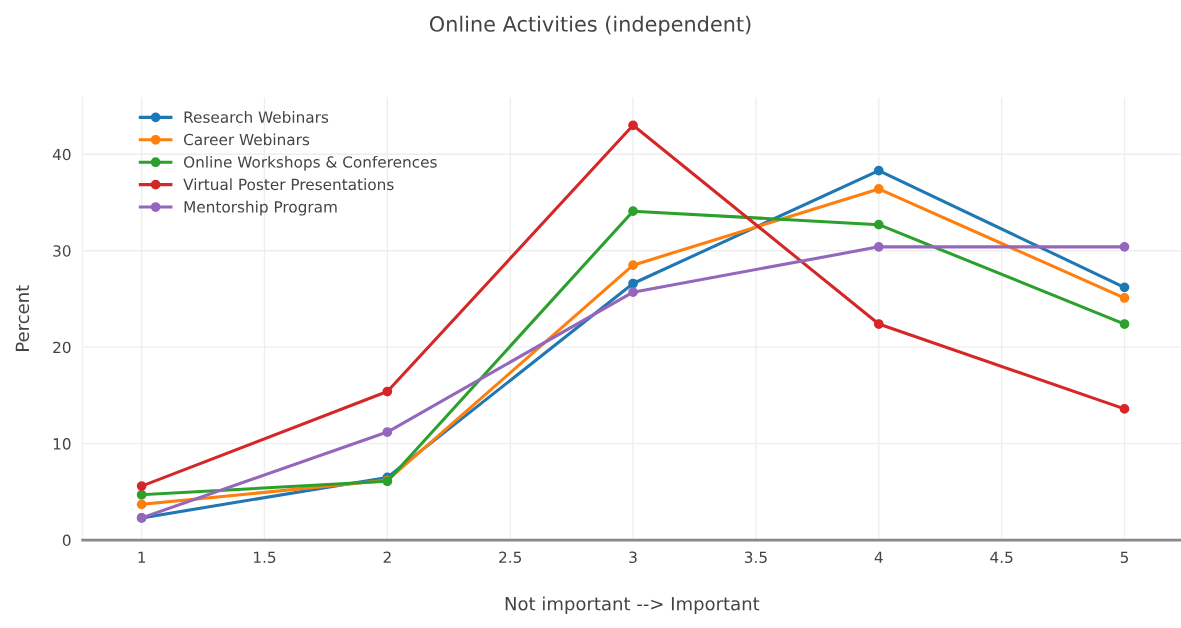 The image size is (1181, 628). I want to click on x-tick-label: 3.5, so click(755, 557).